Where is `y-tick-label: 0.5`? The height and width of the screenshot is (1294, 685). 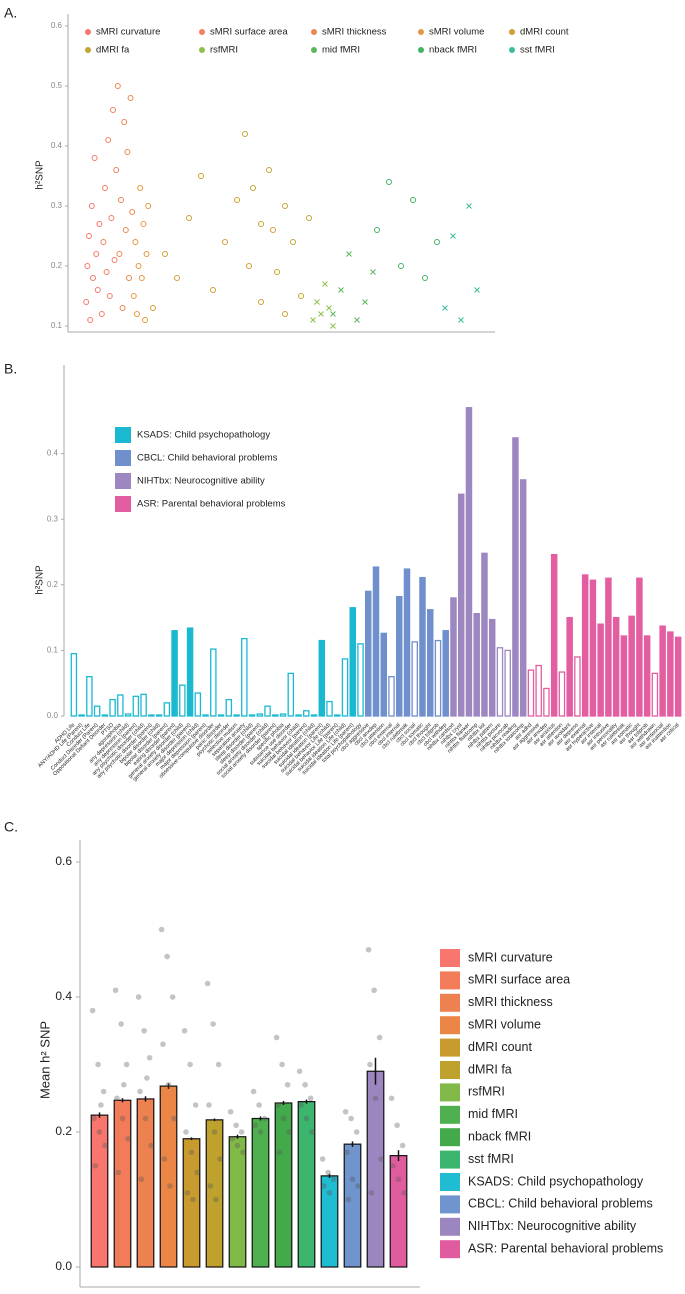 y-tick-label: 0.5 is located at coordinates (57, 85).